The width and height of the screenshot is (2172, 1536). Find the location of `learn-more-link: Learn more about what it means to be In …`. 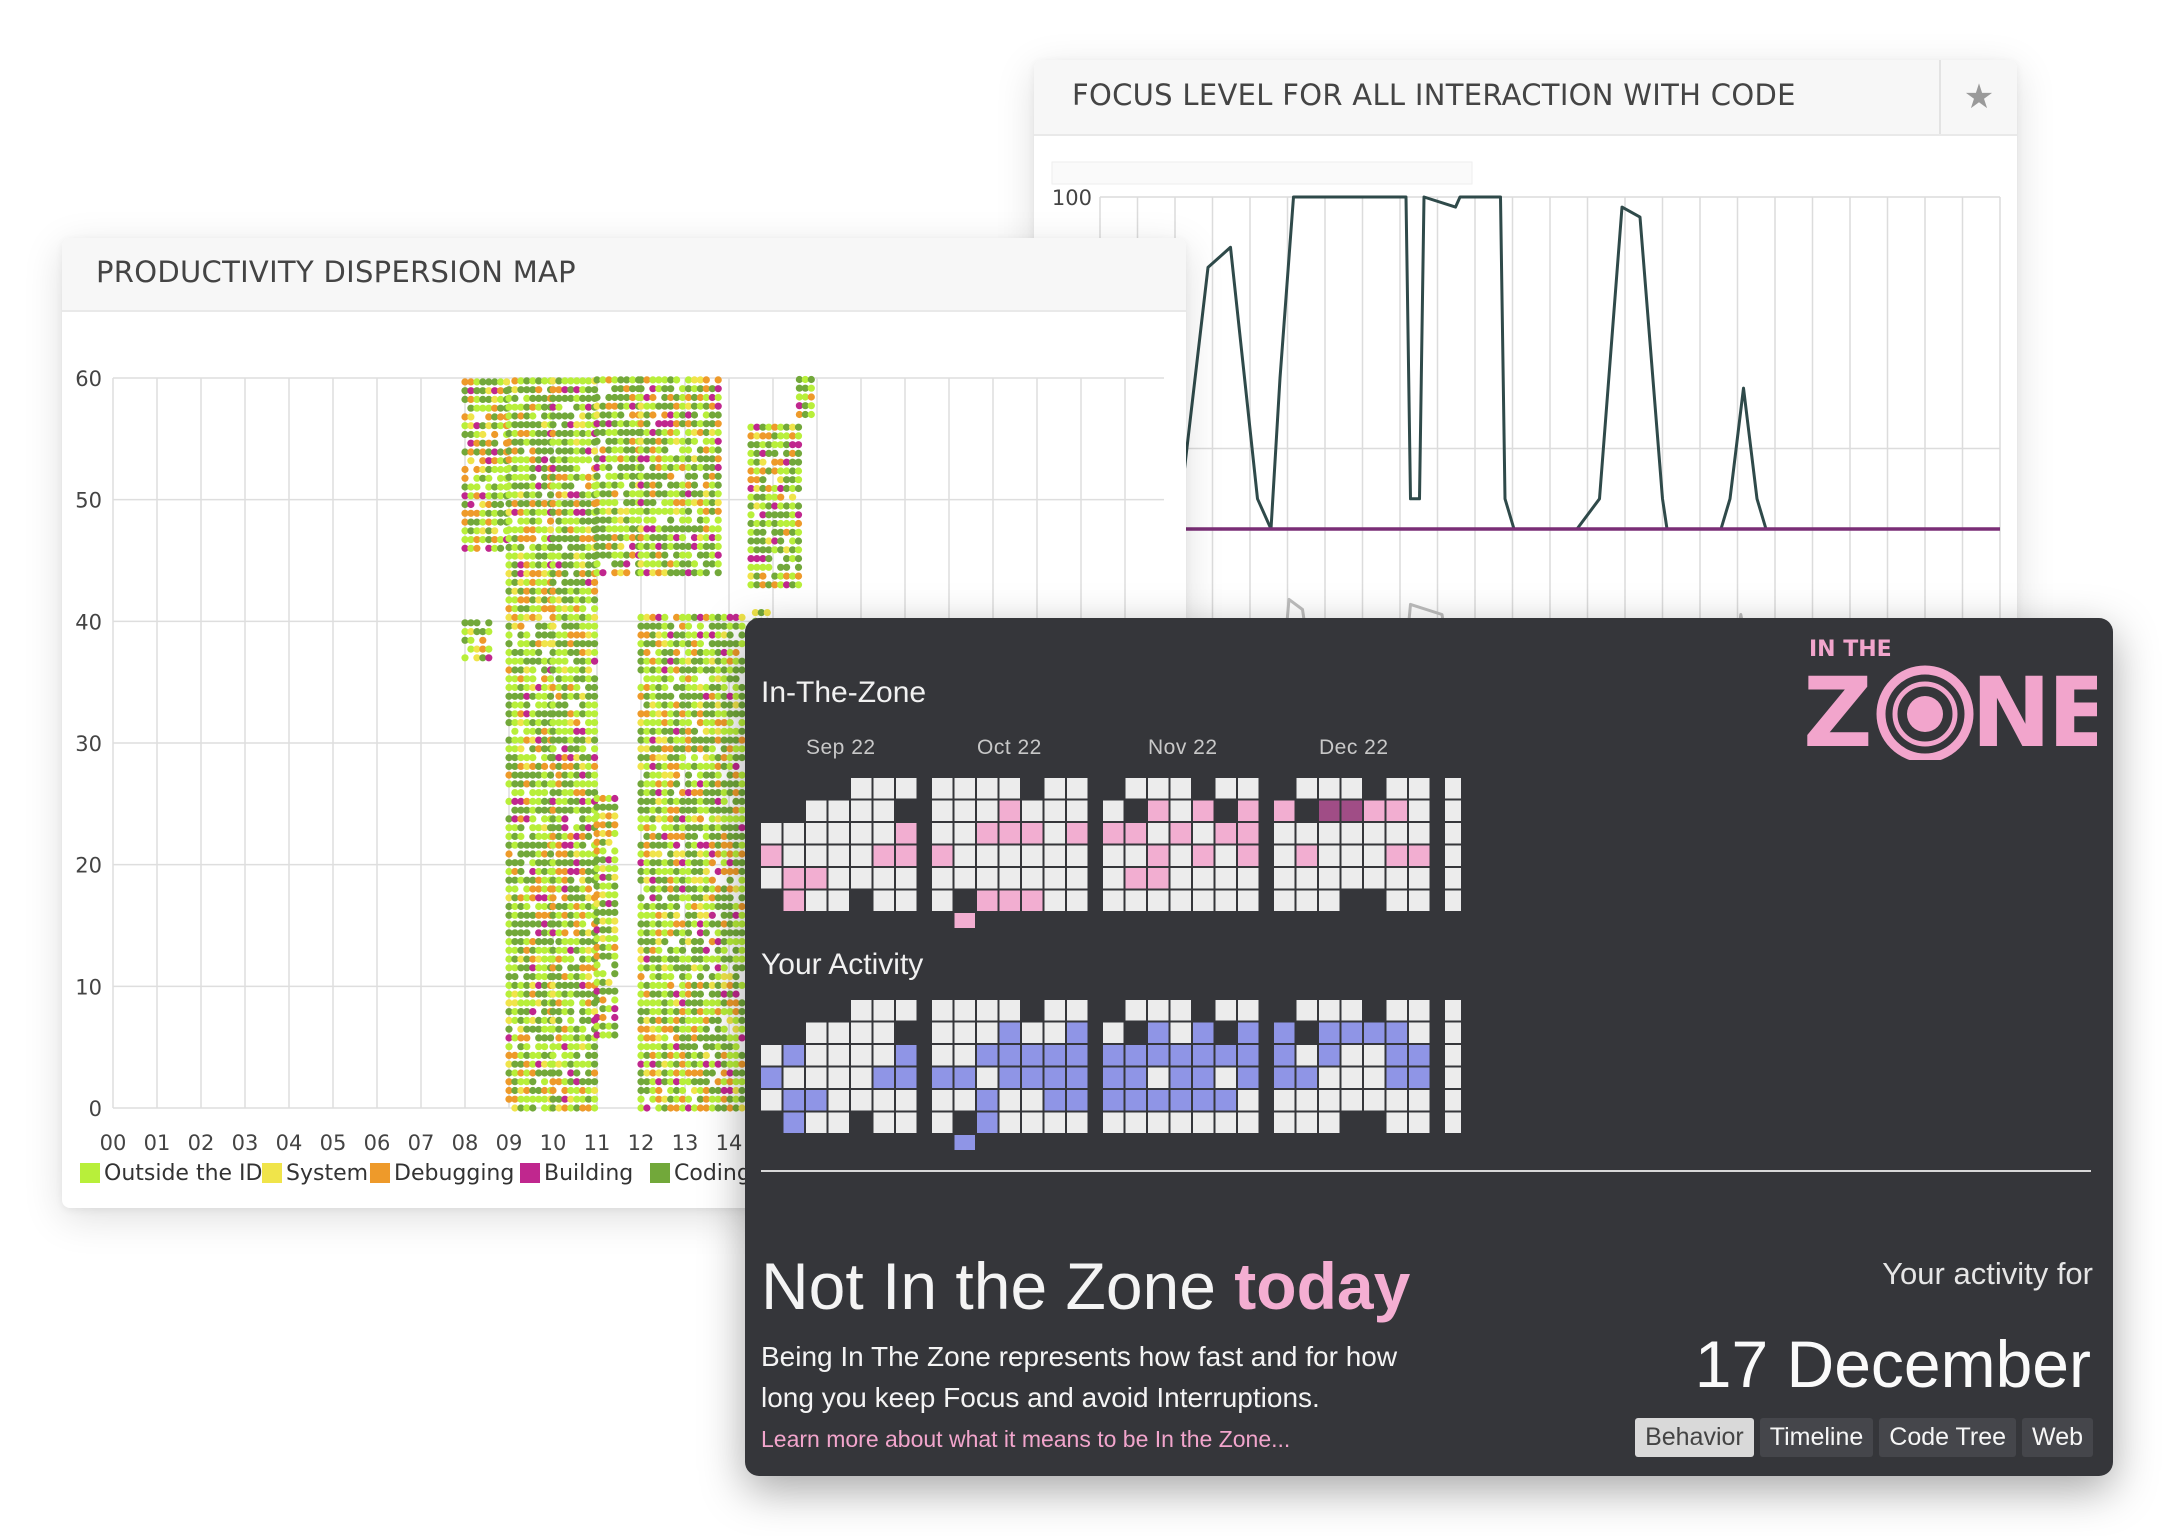

learn-more-link: Learn more about what it means to be In … is located at coordinates (1026, 1439).